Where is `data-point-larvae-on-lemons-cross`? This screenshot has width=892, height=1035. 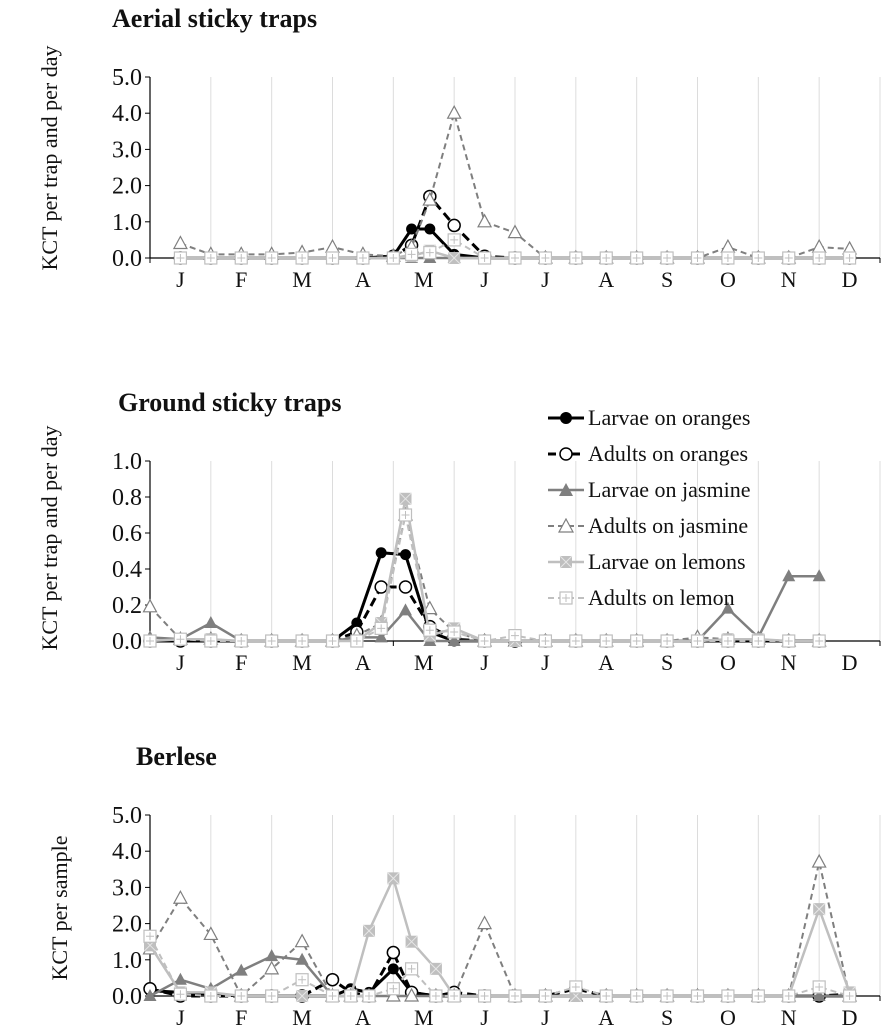
data-point-larvae-on-lemons-cross is located at coordinates (454, 258).